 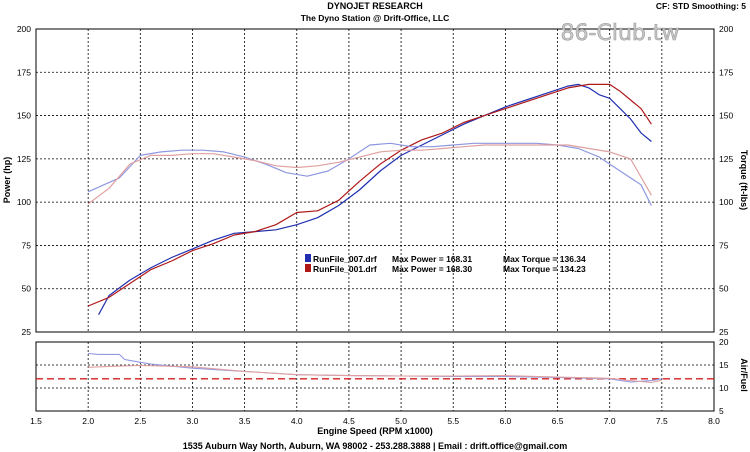 What do you see at coordinates (726, 116) in the screenshot?
I see `y-tick-label-torque: 150` at bounding box center [726, 116].